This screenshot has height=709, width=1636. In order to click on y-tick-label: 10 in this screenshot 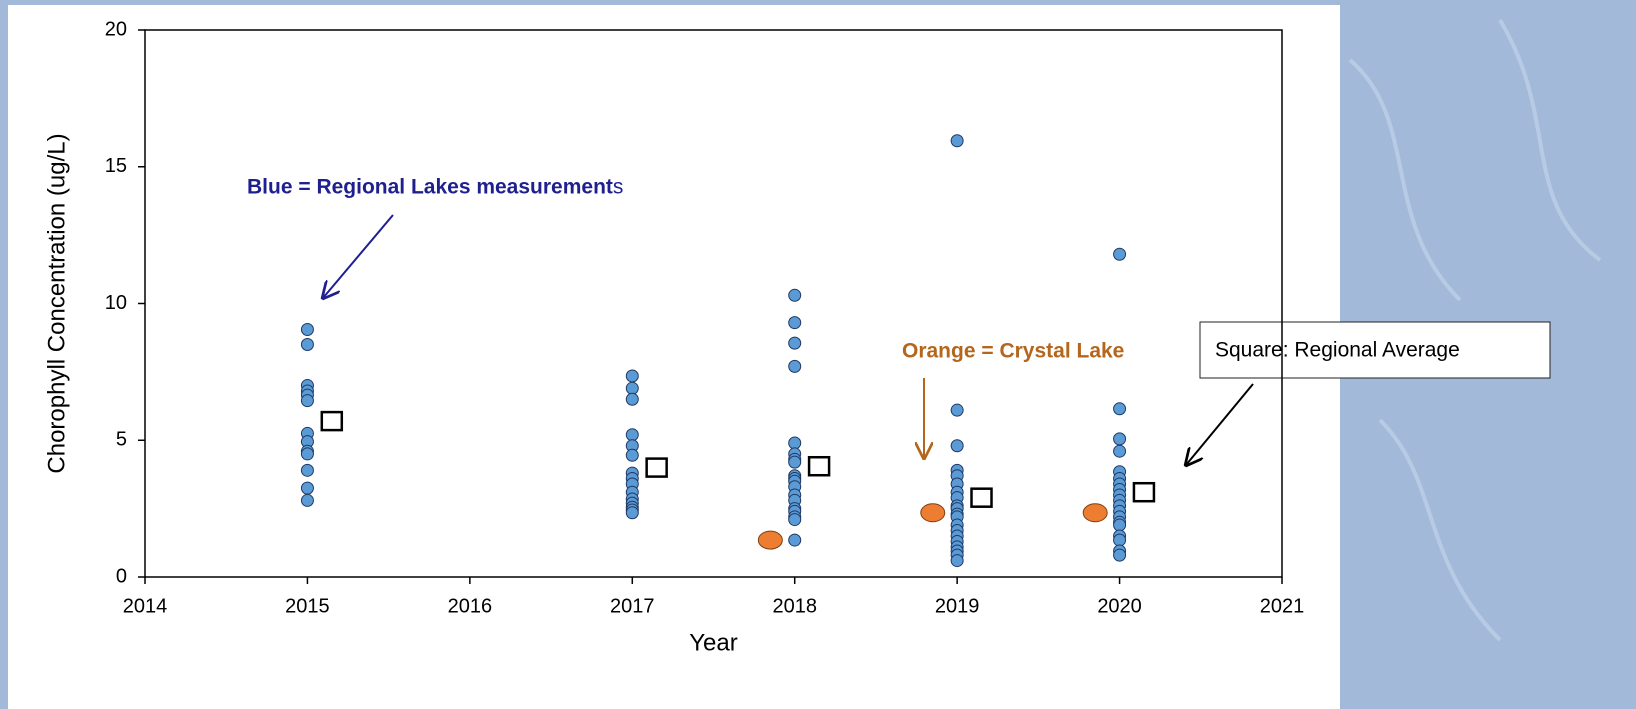, I will do `click(116, 303)`.